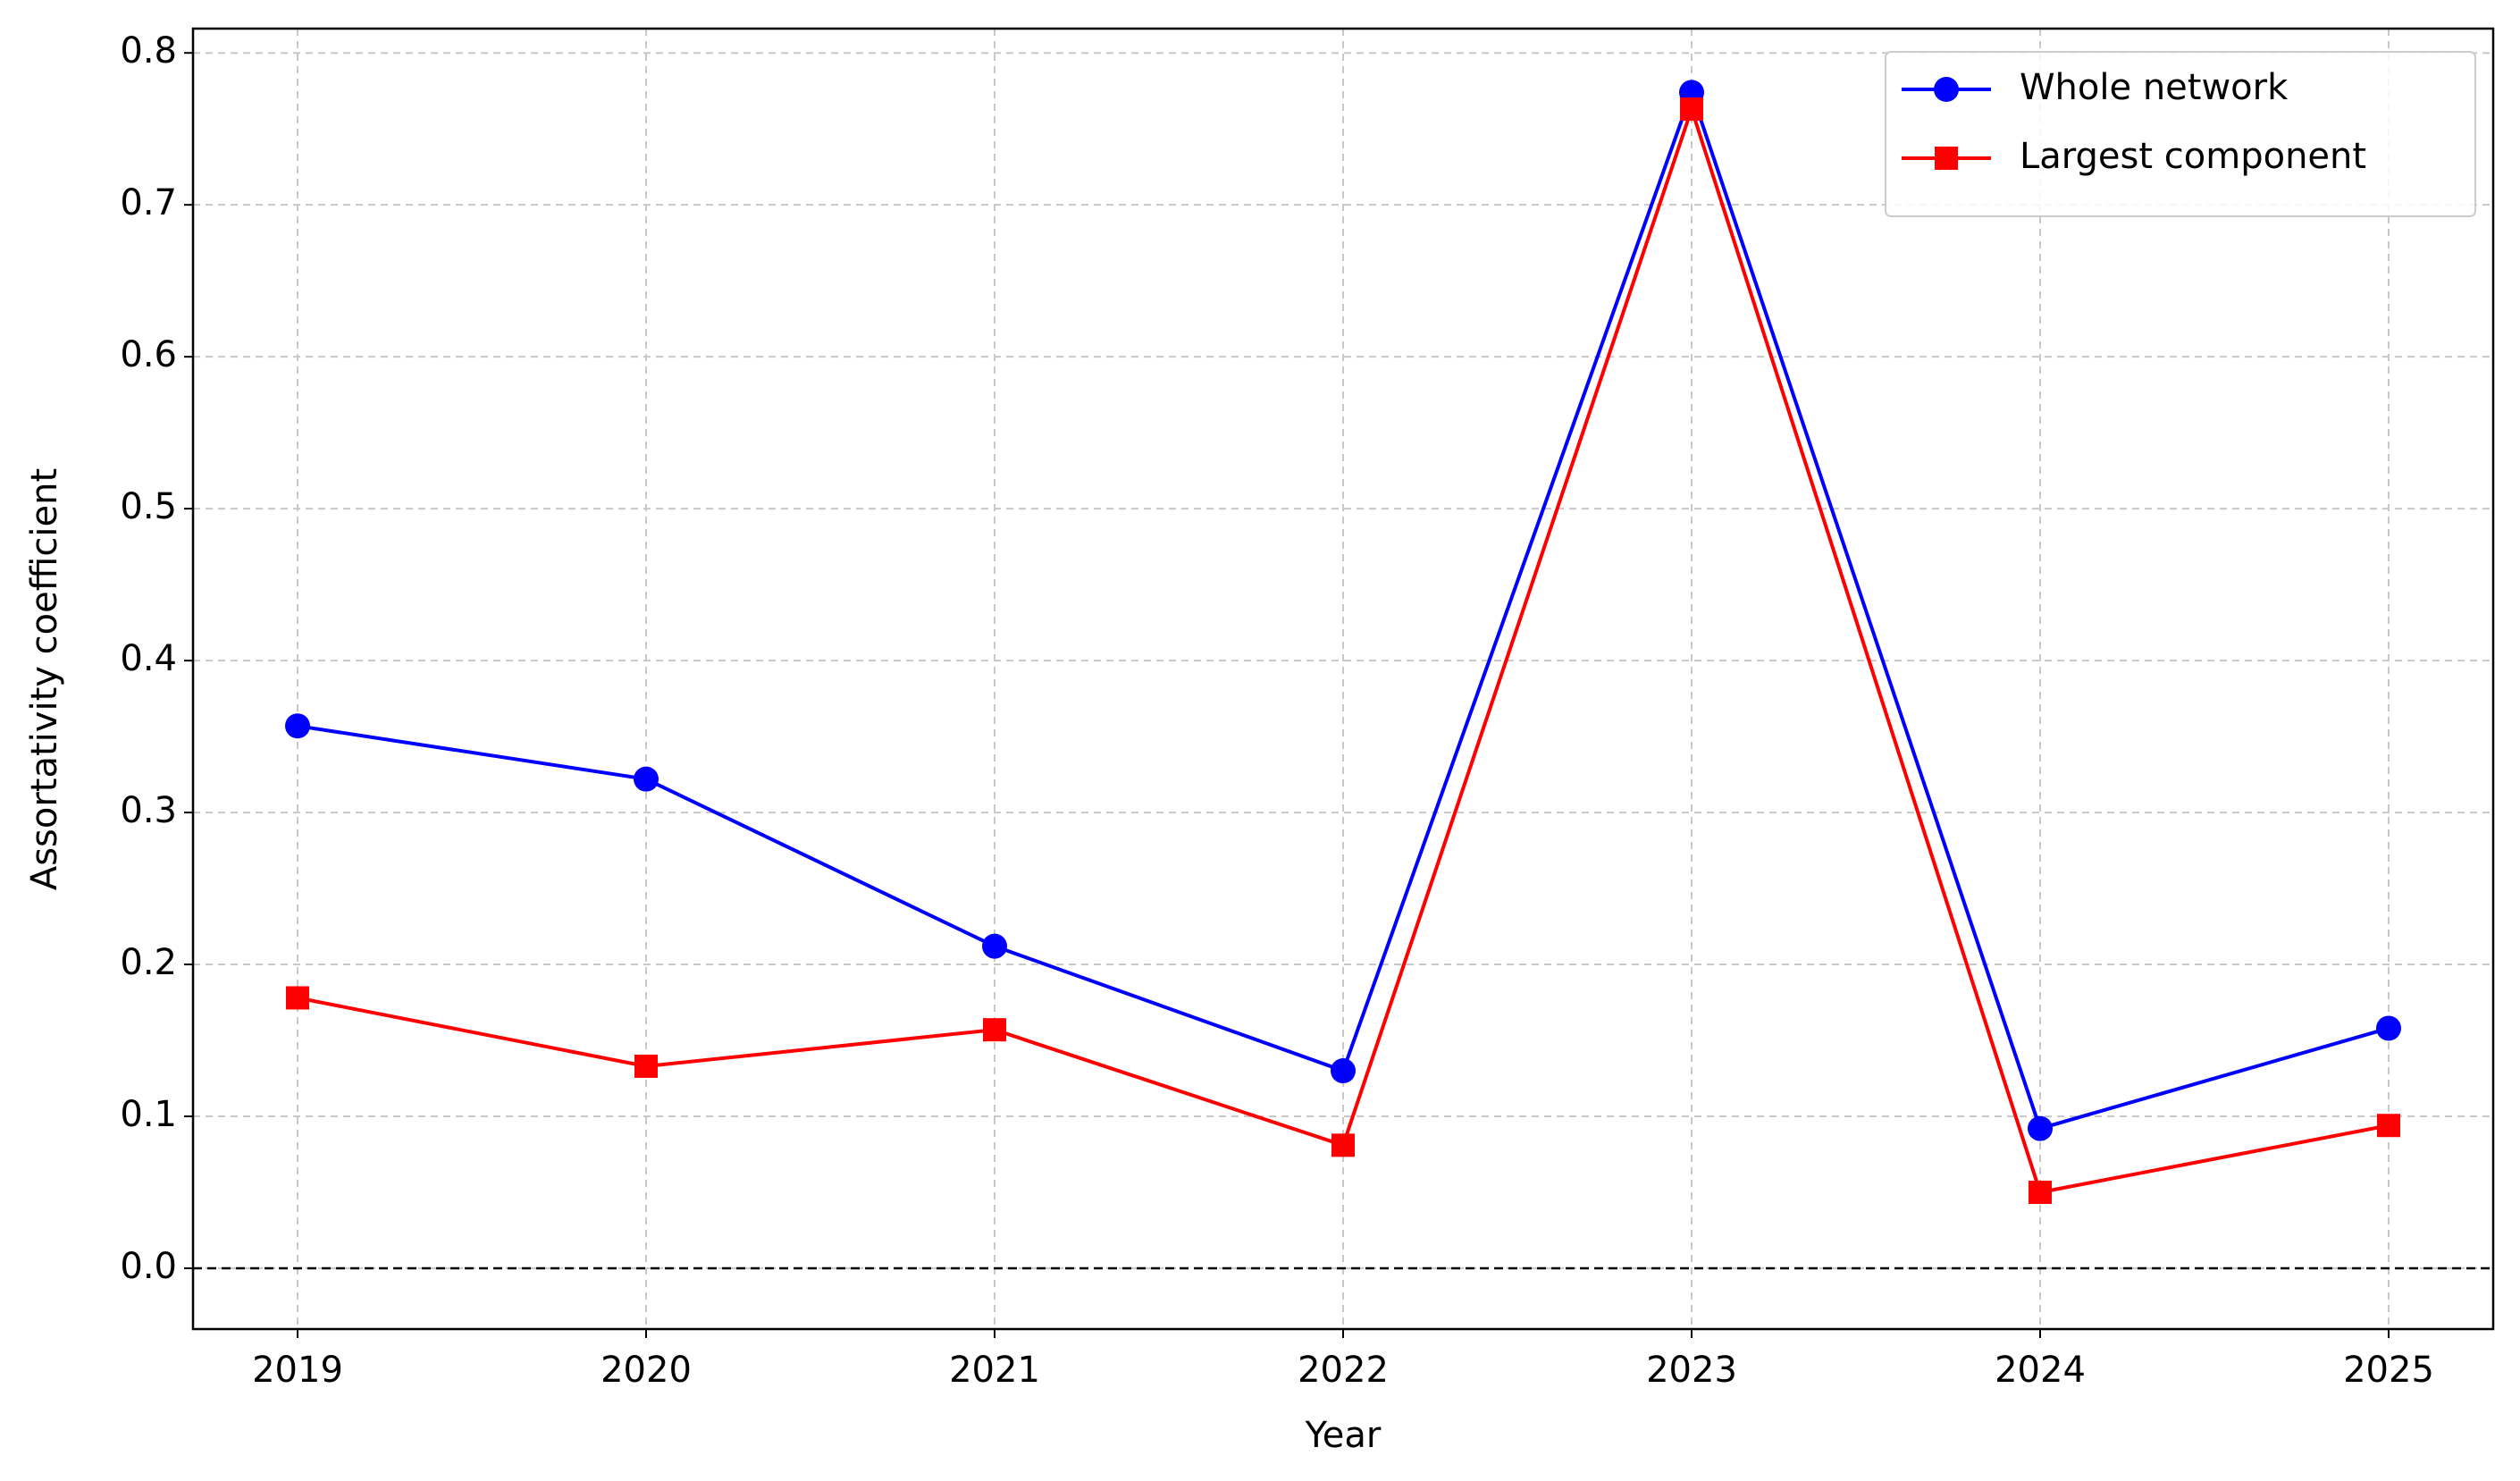  Describe the element at coordinates (2388, 1370) in the screenshot. I see `x-tick-label: 2025` at that location.